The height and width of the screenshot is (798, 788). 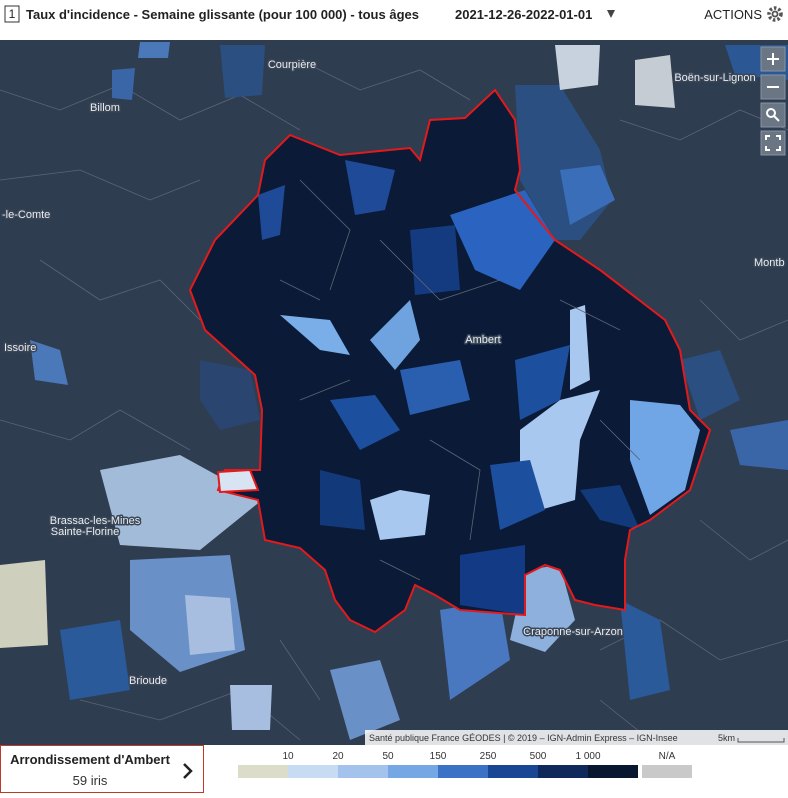 What do you see at coordinates (482, 340) in the screenshot?
I see `place-label: Ambert` at bounding box center [482, 340].